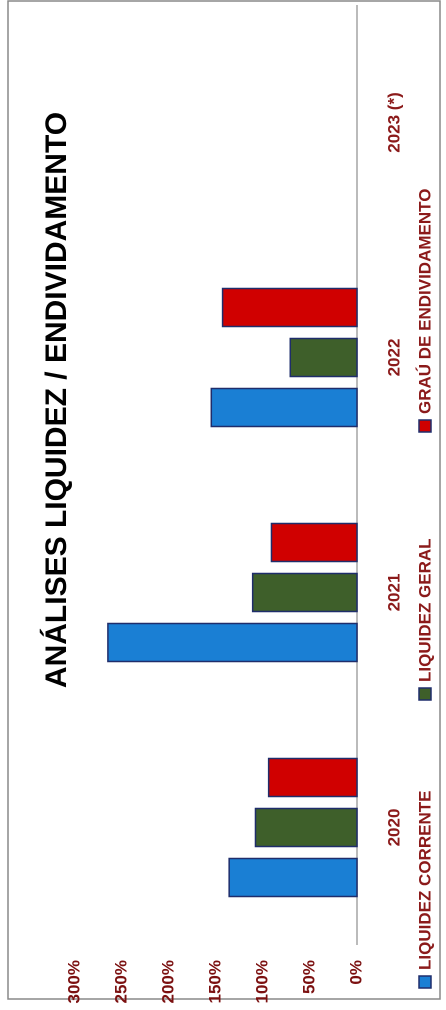 Image resolution: width=446 pixels, height=1010 pixels. I want to click on y-tick-label: 250%, so click(120, 981).